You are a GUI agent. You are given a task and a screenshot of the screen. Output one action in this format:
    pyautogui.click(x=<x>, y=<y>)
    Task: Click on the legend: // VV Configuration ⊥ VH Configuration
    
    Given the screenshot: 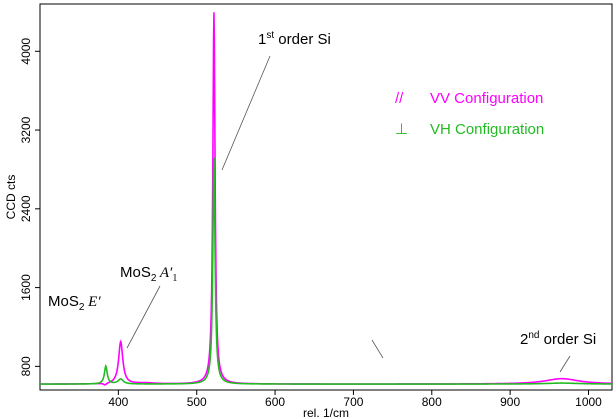 What is the action you would take?
    pyautogui.click(x=469, y=114)
    